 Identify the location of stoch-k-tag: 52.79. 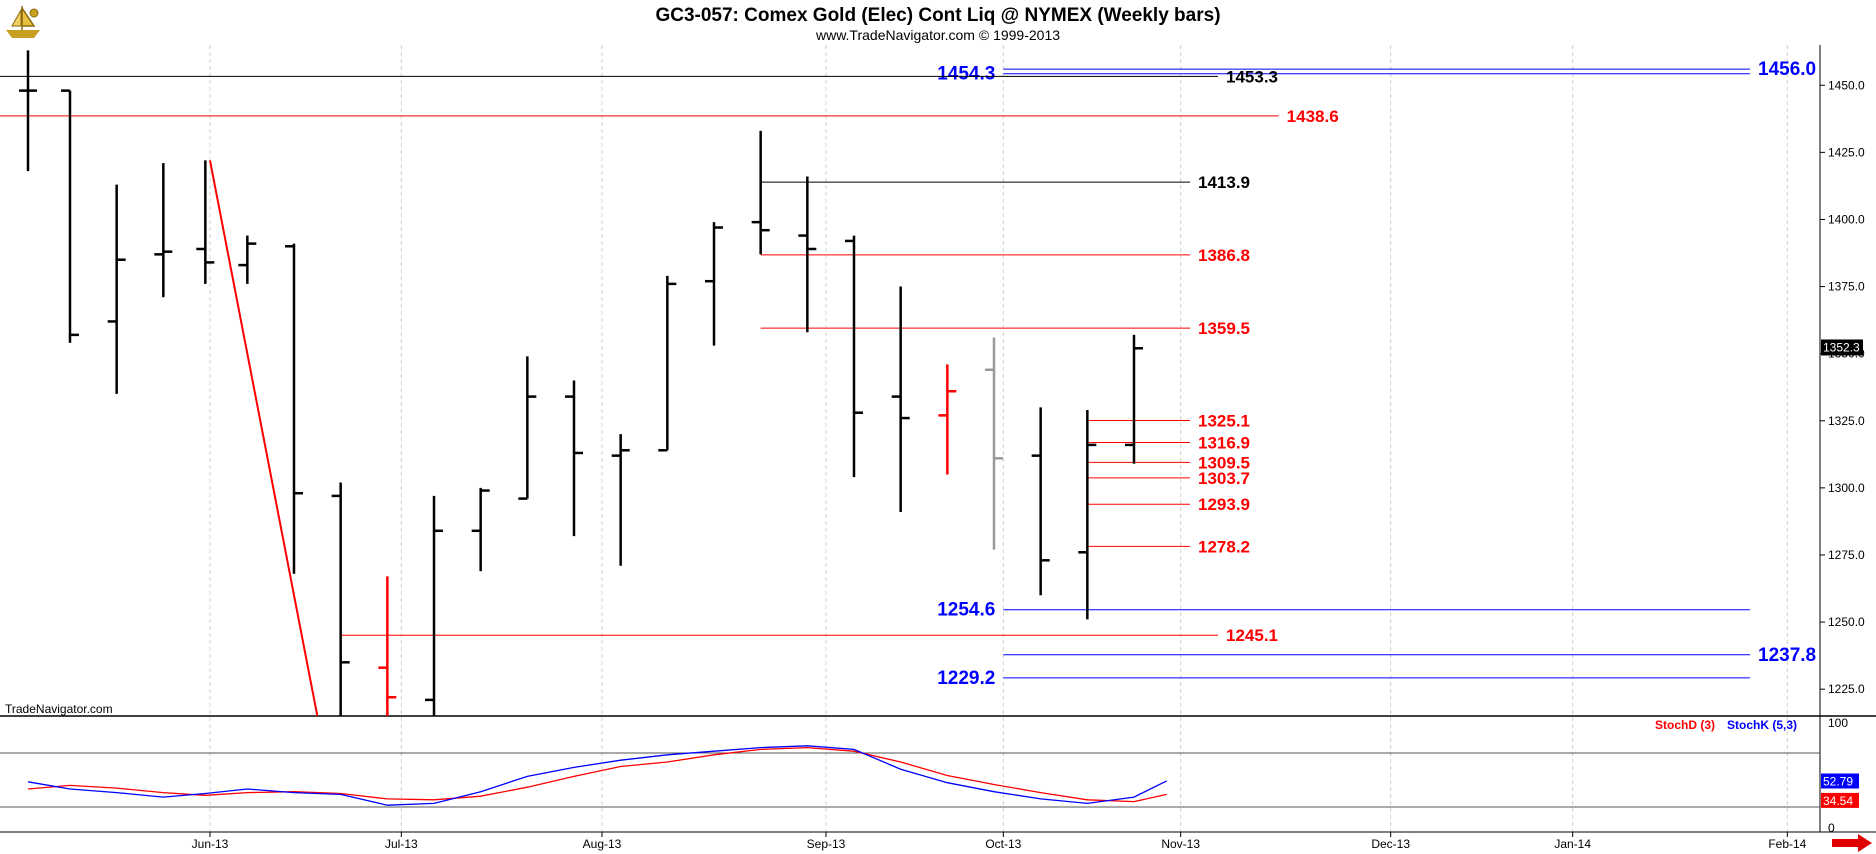
(1840, 781).